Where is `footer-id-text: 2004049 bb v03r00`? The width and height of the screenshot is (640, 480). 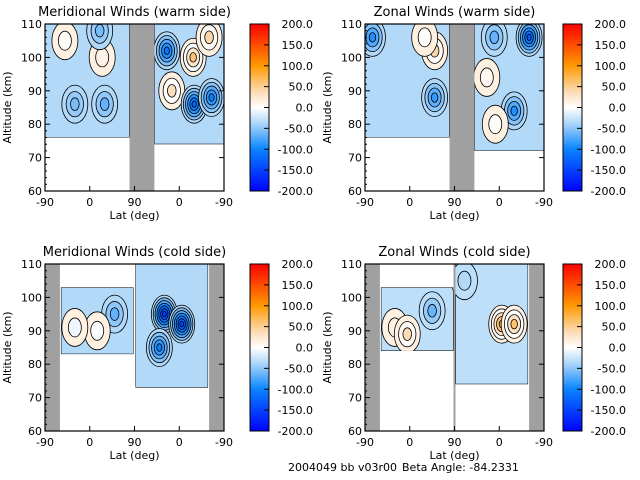 footer-id-text: 2004049 bb v03r00 is located at coordinates (342, 467).